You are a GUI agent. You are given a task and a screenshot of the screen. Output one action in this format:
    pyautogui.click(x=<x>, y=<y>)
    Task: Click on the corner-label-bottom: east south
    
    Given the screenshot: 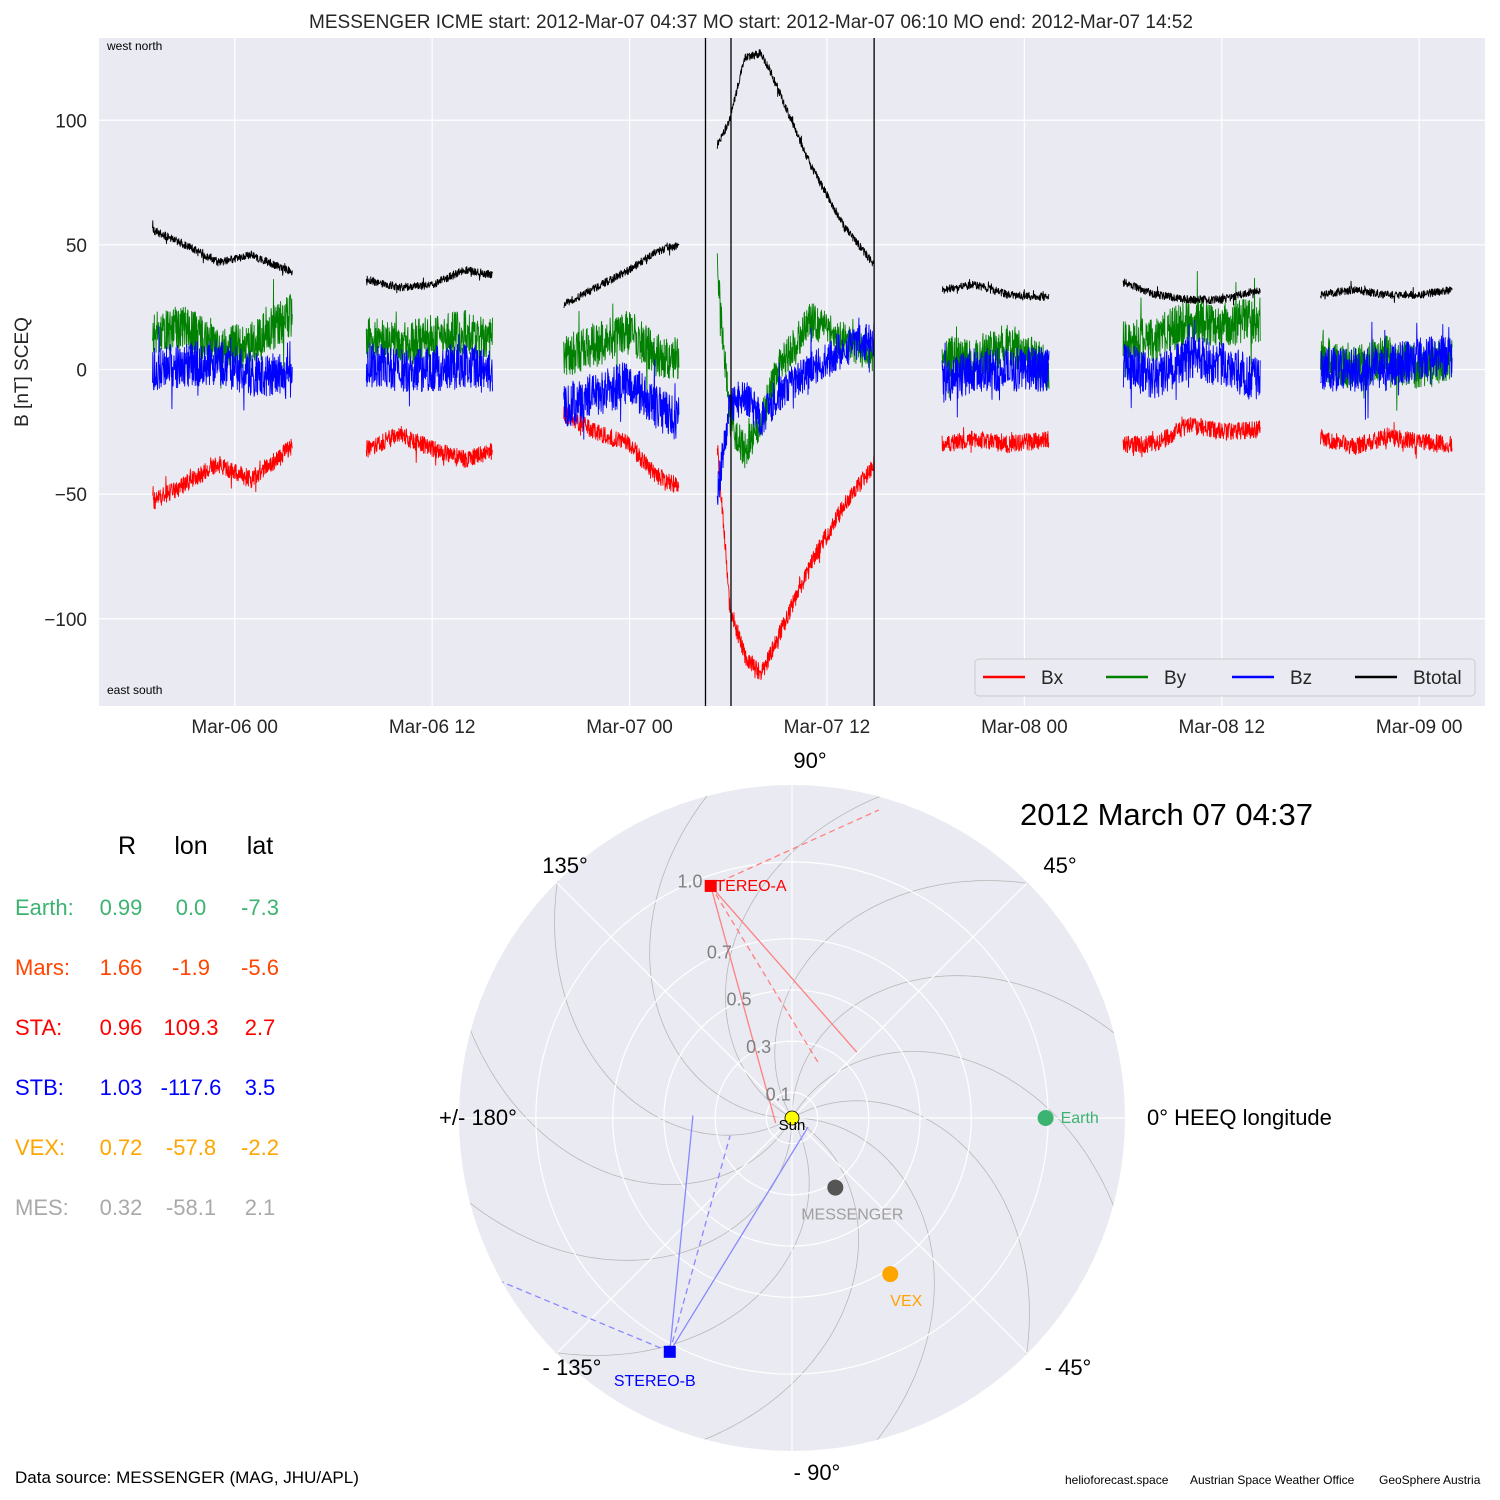 What is the action you would take?
    pyautogui.click(x=134, y=690)
    